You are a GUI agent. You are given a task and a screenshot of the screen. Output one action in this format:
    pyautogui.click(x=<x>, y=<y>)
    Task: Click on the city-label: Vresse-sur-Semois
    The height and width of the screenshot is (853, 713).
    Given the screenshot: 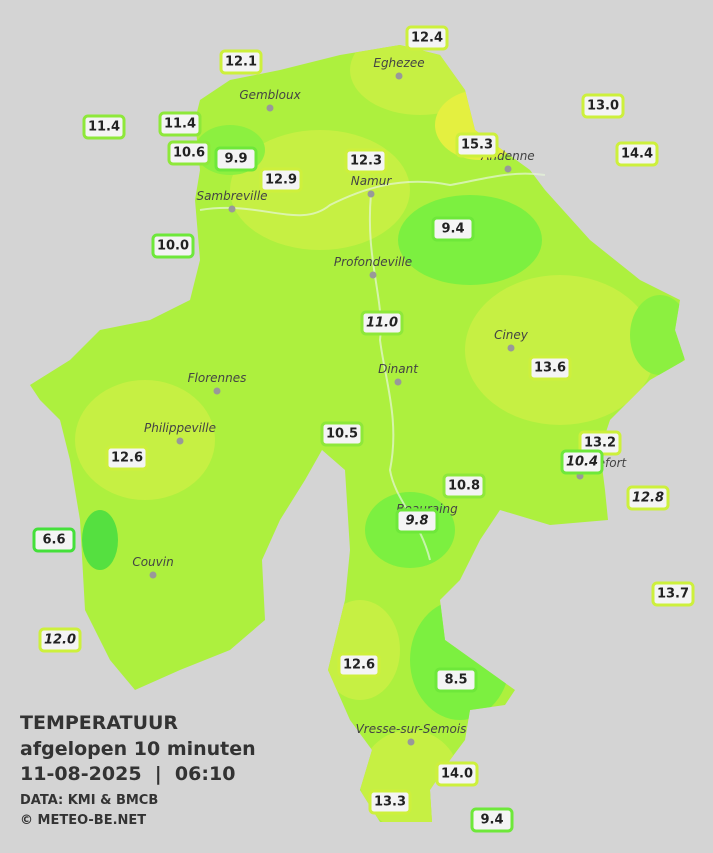 What is the action you would take?
    pyautogui.click(x=411, y=729)
    